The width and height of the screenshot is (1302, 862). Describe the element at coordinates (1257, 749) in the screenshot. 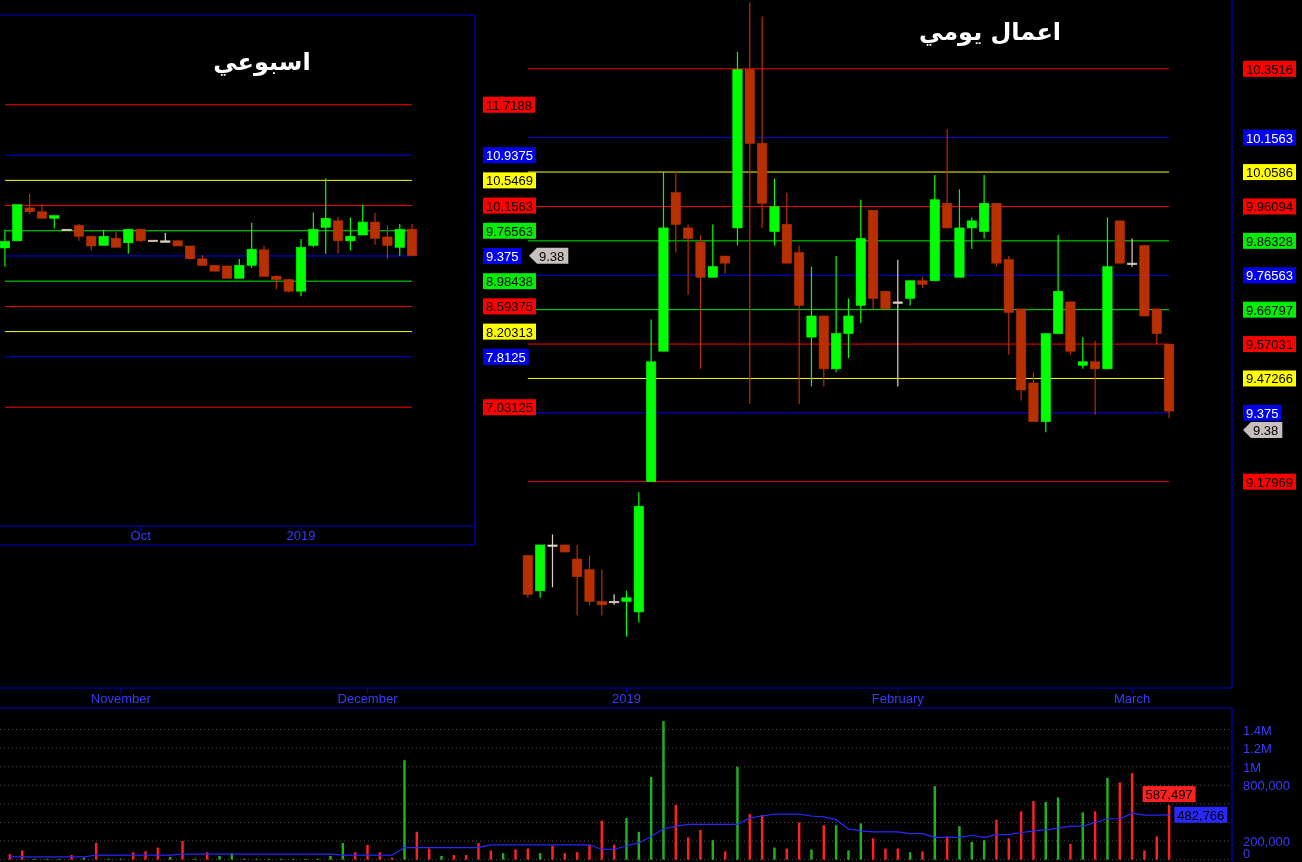

I see `tick-label: 1.2M` at that location.